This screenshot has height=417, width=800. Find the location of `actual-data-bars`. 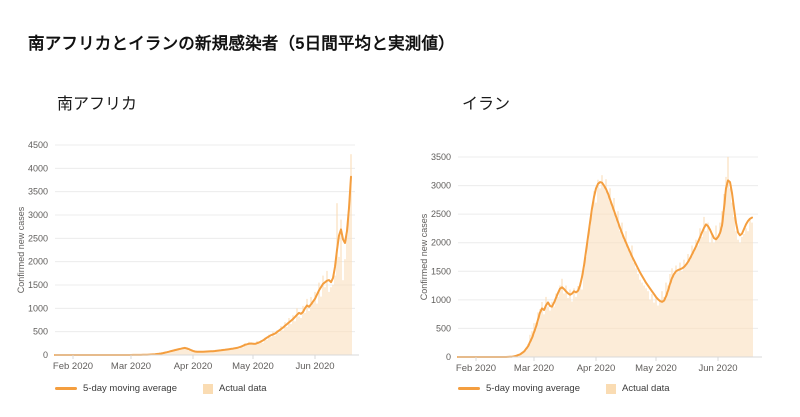

actual-data-bars is located at coordinates (245, 254).